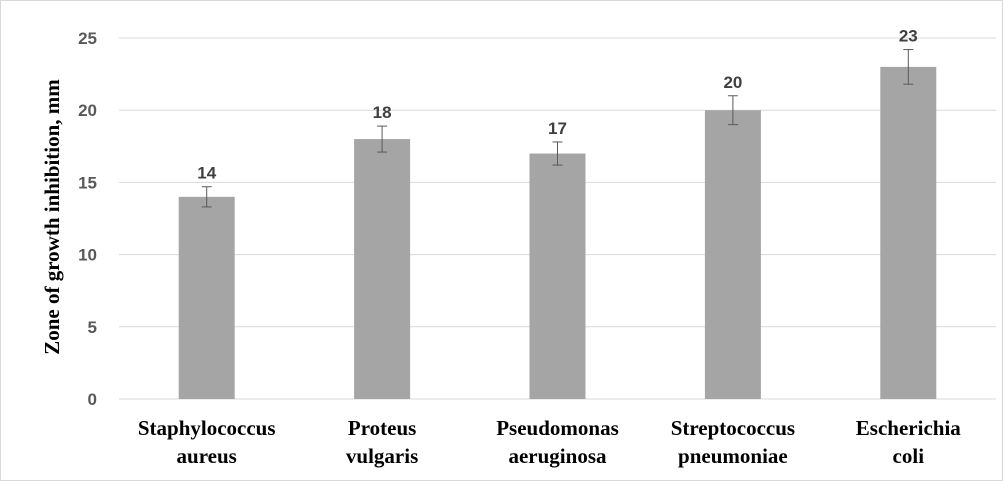 The width and height of the screenshot is (1003, 481). I want to click on data-label: 20, so click(732, 82).